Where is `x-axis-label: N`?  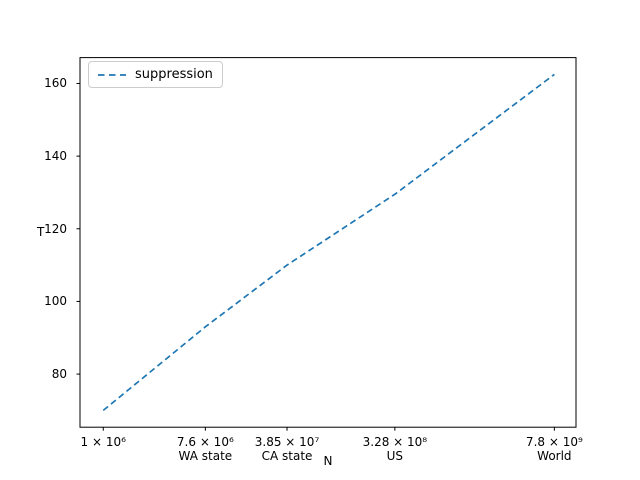 x-axis-label: N is located at coordinates (328, 461).